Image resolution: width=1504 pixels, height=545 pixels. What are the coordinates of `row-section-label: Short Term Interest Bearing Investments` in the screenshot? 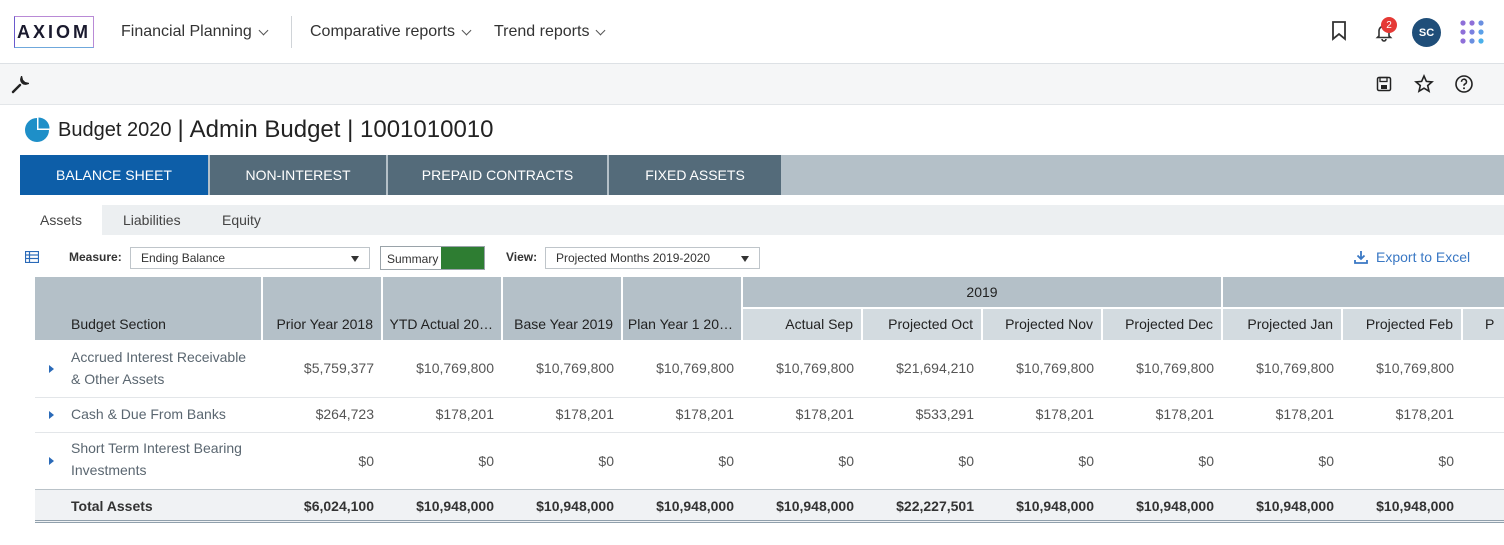 It's located at (156, 459).